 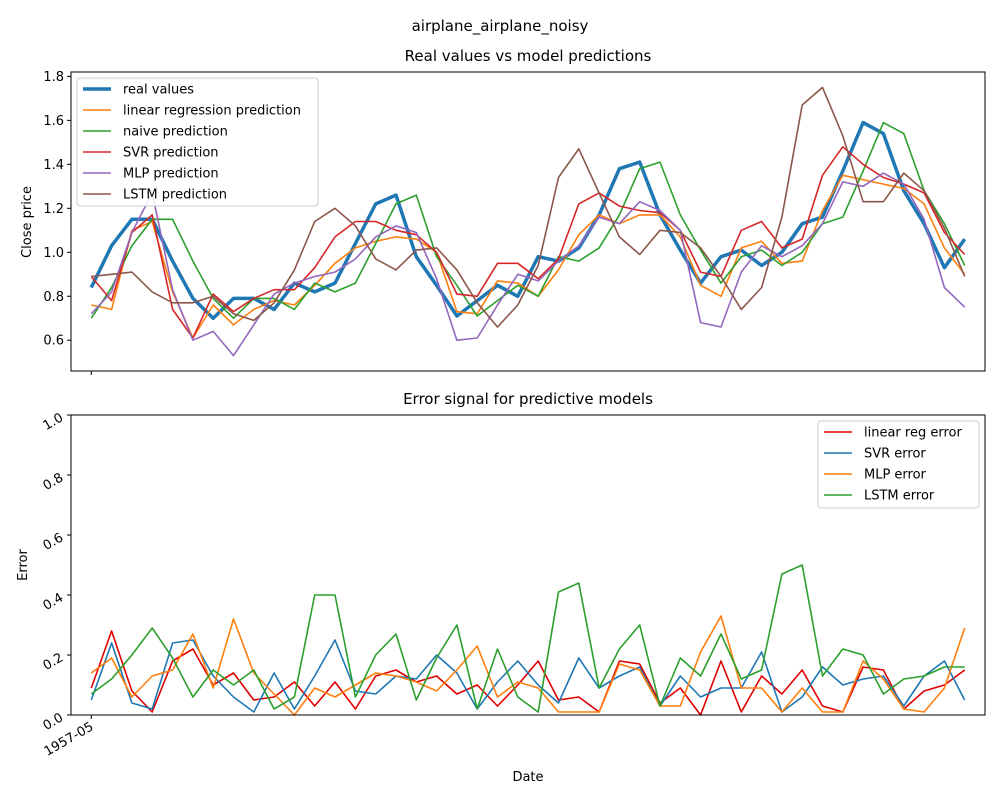 I want to click on y-tick-label: 0.0, so click(x=53, y=721).